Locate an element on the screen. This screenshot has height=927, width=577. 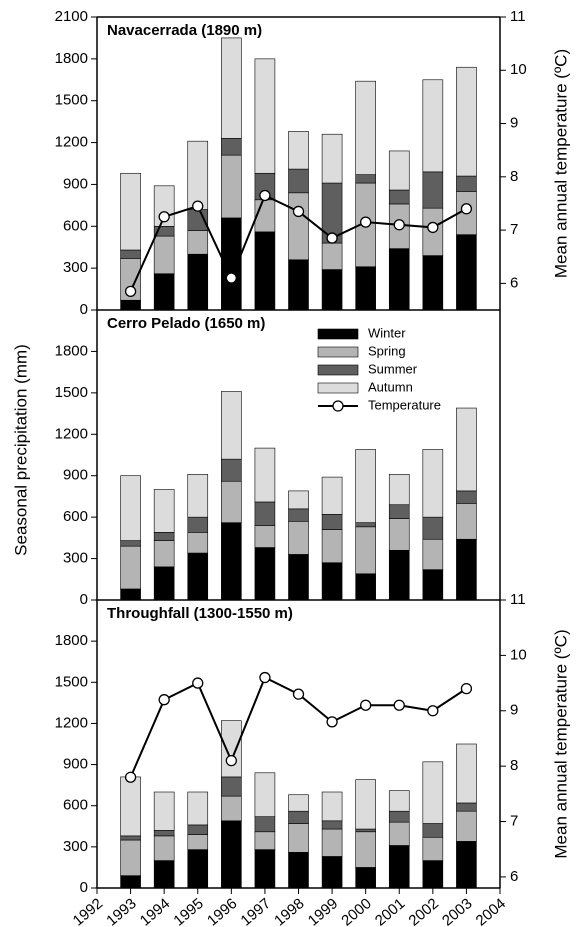
y2-tick-label: 9 is located at coordinates (514, 123).